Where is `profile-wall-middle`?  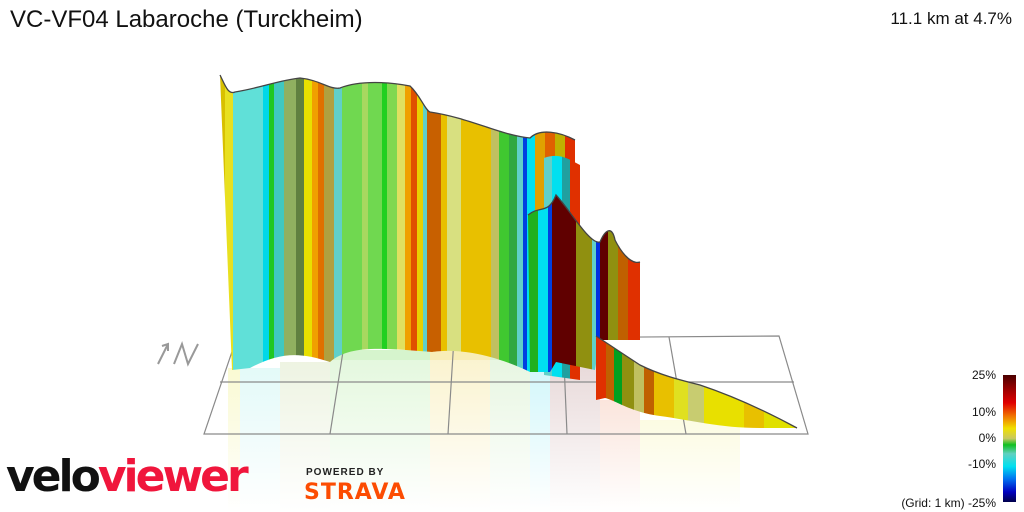
profile-wall-middle is located at coordinates (584, 267).